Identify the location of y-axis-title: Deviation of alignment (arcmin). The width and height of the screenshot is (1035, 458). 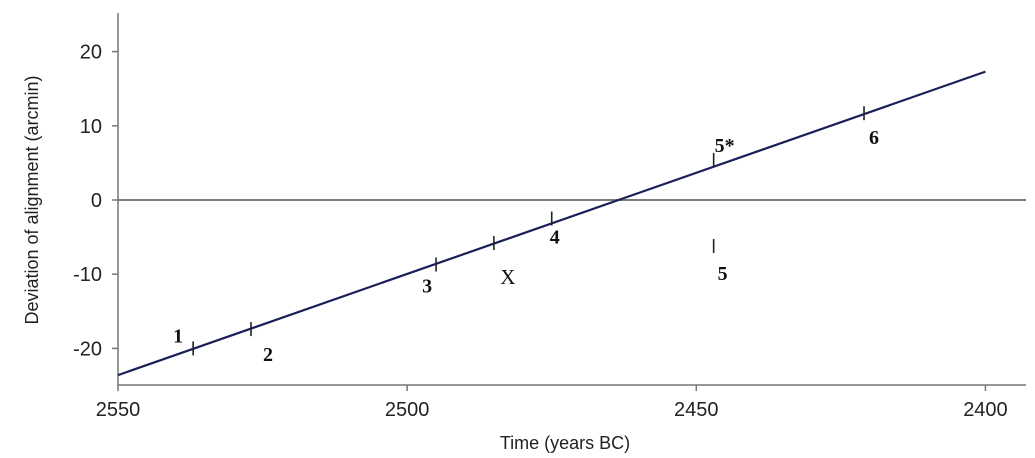
(32, 199).